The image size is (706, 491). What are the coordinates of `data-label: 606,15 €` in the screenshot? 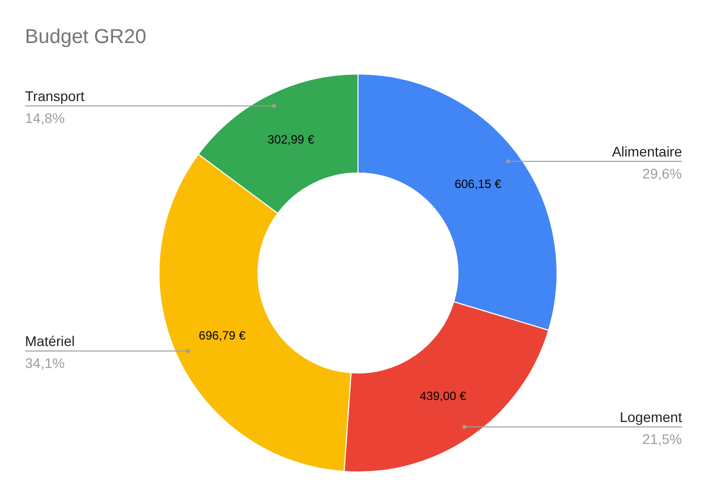 It's located at (478, 183).